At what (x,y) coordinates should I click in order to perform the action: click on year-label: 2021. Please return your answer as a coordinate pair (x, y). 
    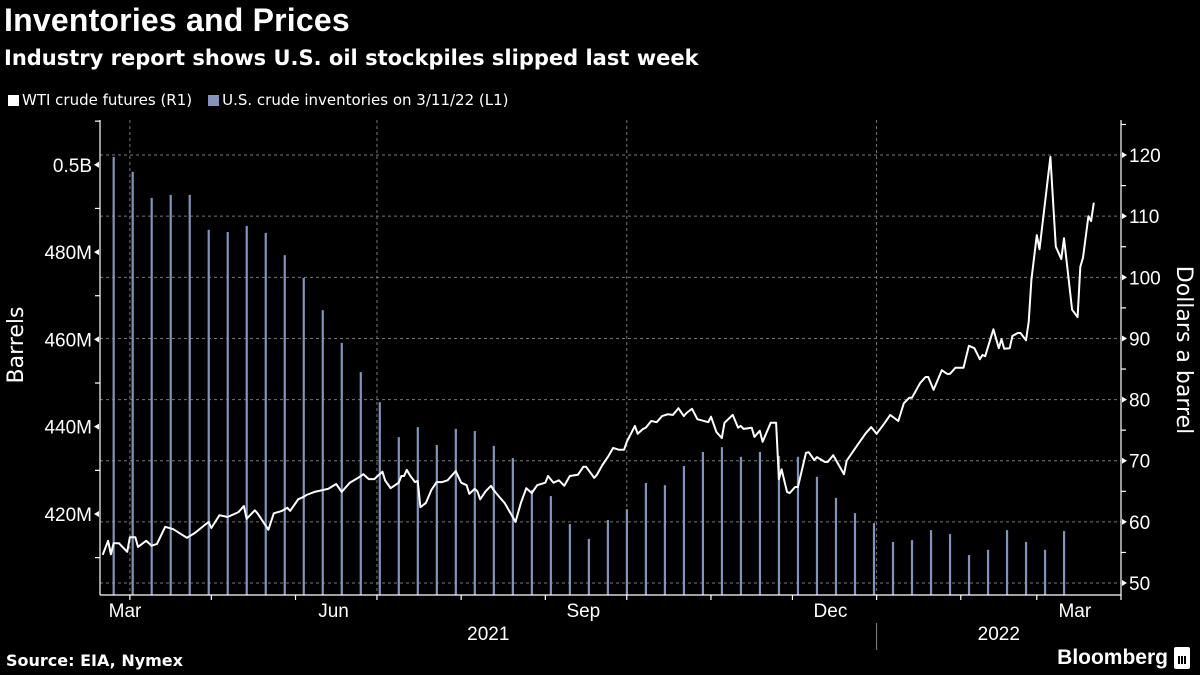
    Looking at the image, I should click on (488, 634).